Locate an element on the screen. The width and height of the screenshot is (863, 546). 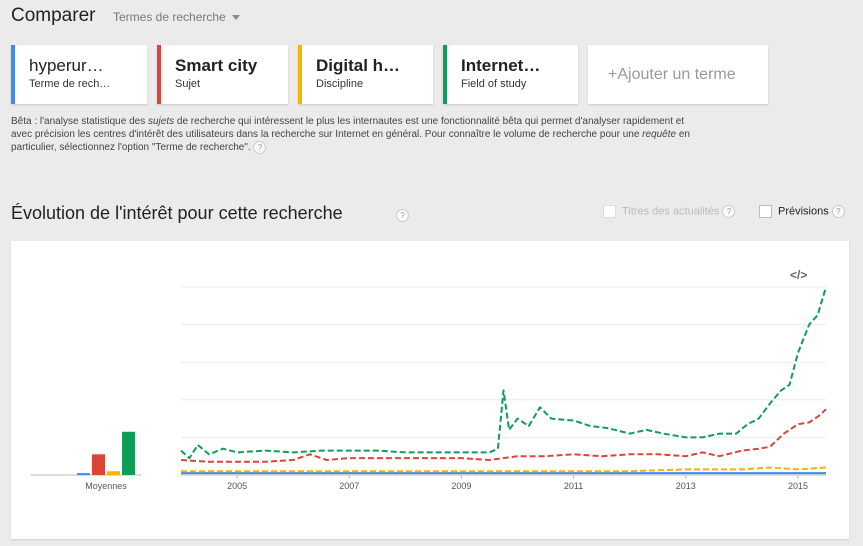
option-label: Titres des actualités is located at coordinates (671, 211).